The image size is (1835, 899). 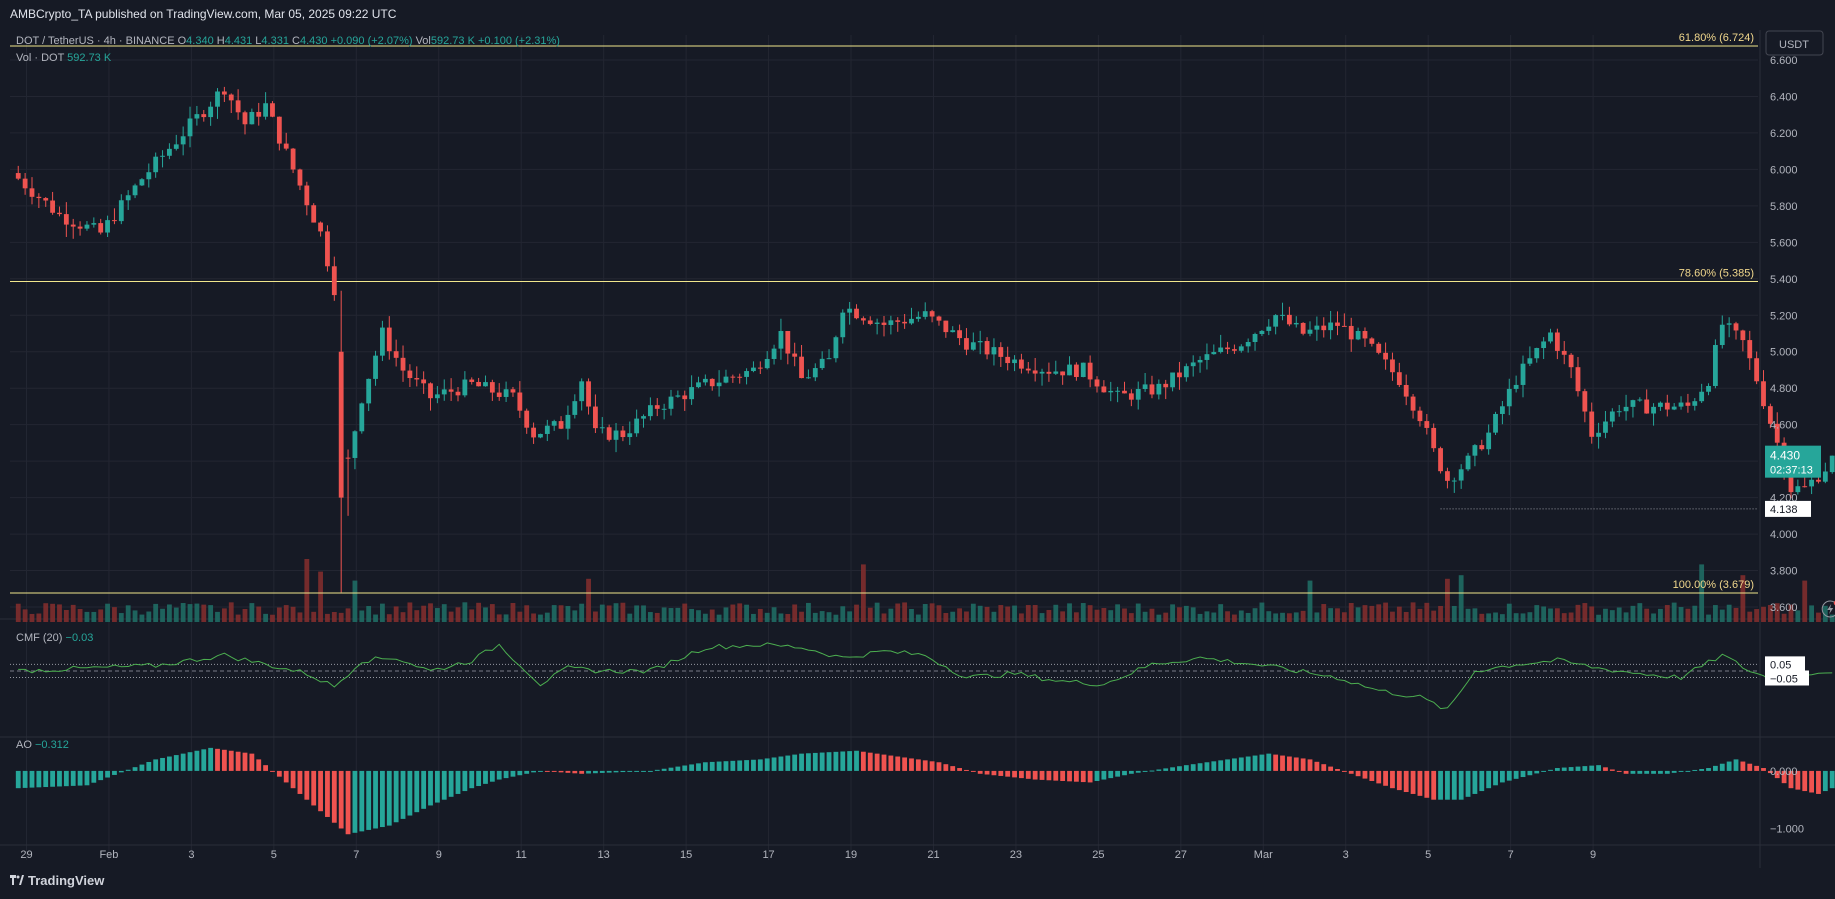 What do you see at coordinates (42, 745) in the screenshot?
I see `ao-legend: AO −0.312` at bounding box center [42, 745].